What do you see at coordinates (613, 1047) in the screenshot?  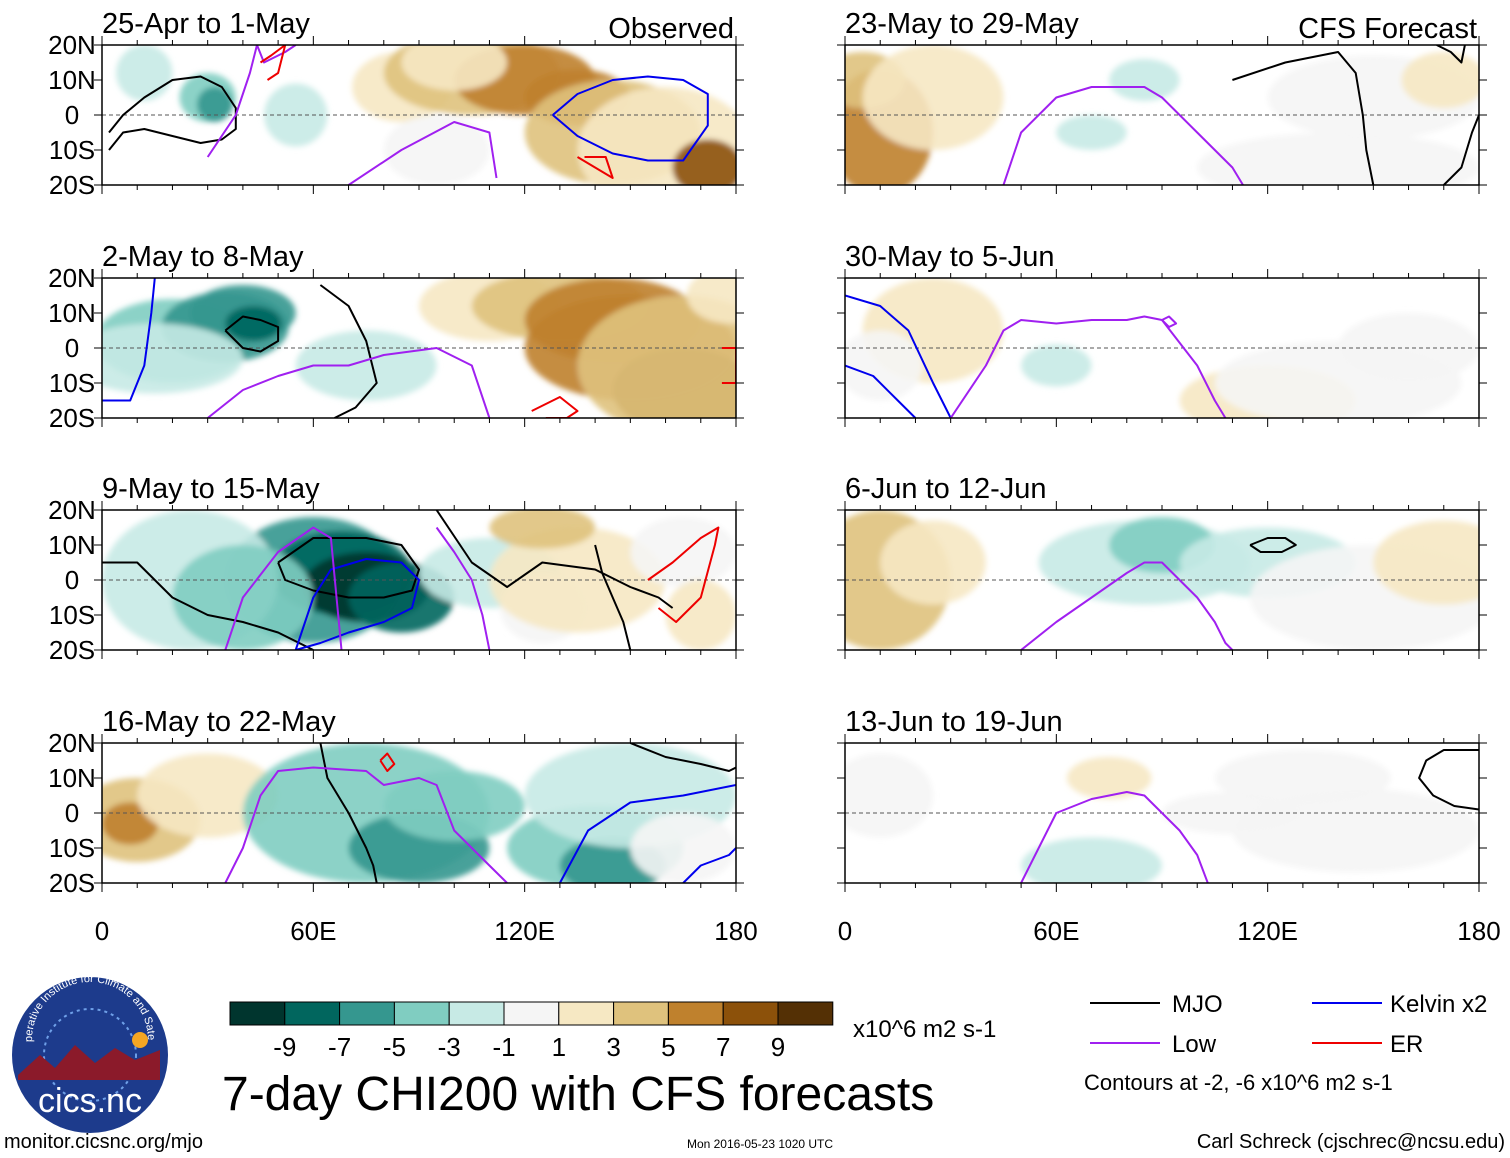 I see `colorbar-tick-label: 3` at bounding box center [613, 1047].